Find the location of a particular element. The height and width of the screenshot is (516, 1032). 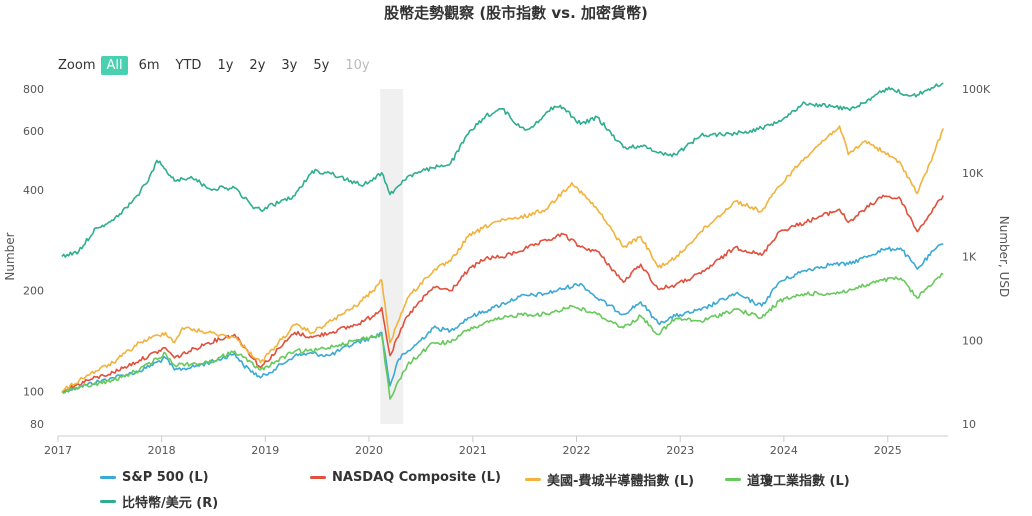

x-axis: 2017 2018 2019 2020 2021 2022 2023 2024 2025 is located at coordinates (473, 446).